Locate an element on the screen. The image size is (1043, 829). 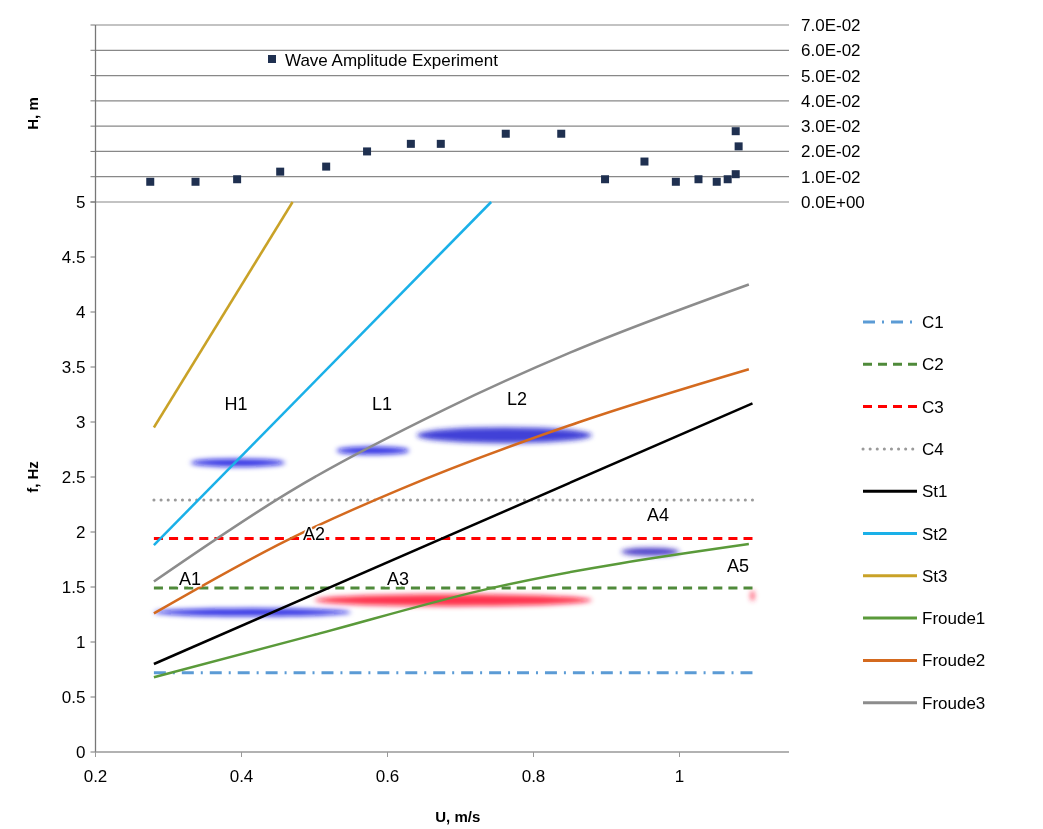
x-tick-label: 0.2 is located at coordinates (95, 776).